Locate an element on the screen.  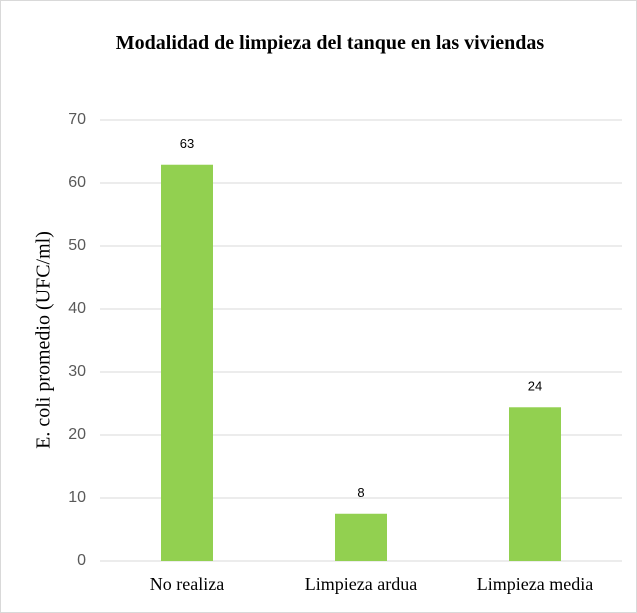
y-tick-label: 40 is located at coordinates (77, 308).